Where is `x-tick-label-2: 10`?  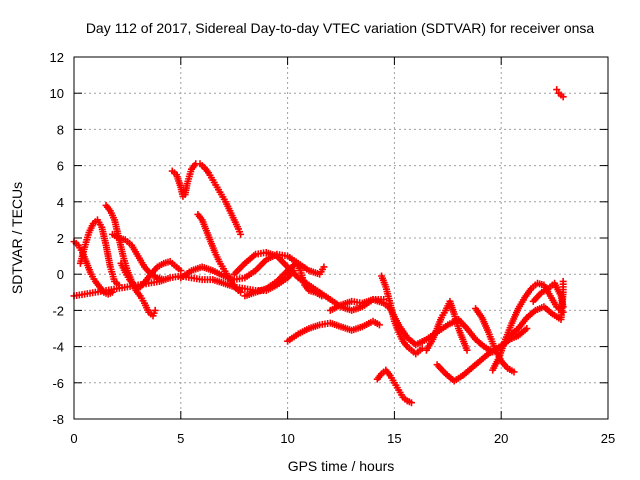 x-tick-label-2: 10 is located at coordinates (287, 438).